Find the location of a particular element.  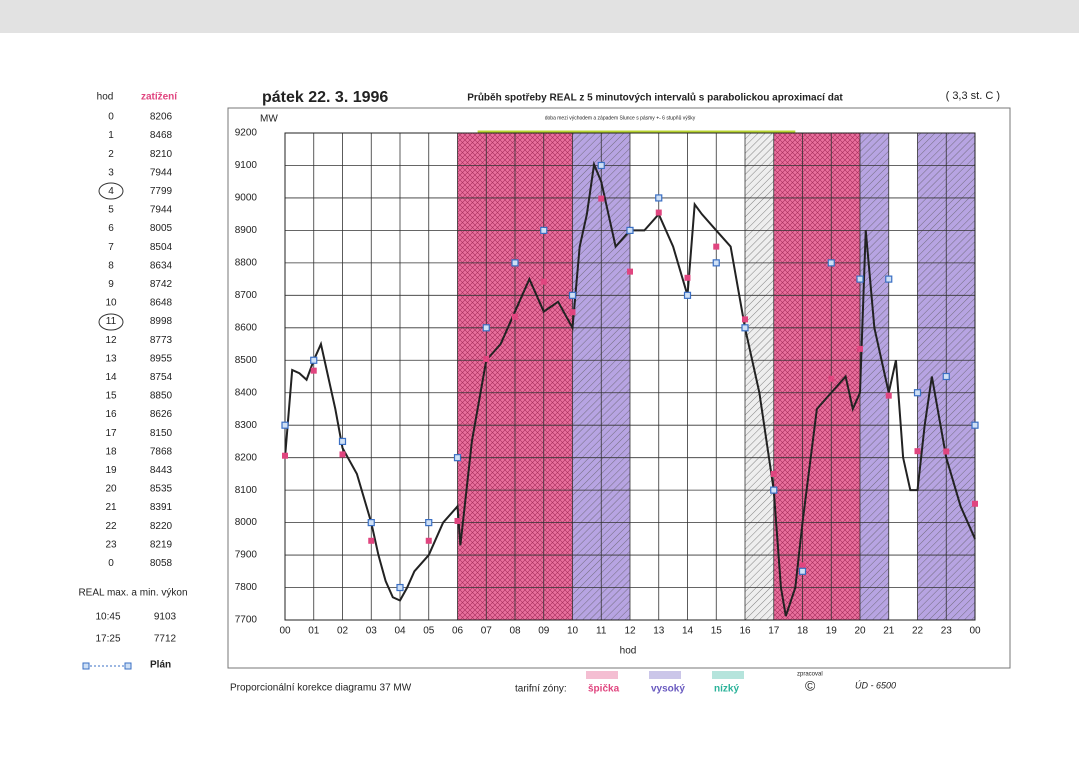

table-hour: 7 is located at coordinates (111, 247).